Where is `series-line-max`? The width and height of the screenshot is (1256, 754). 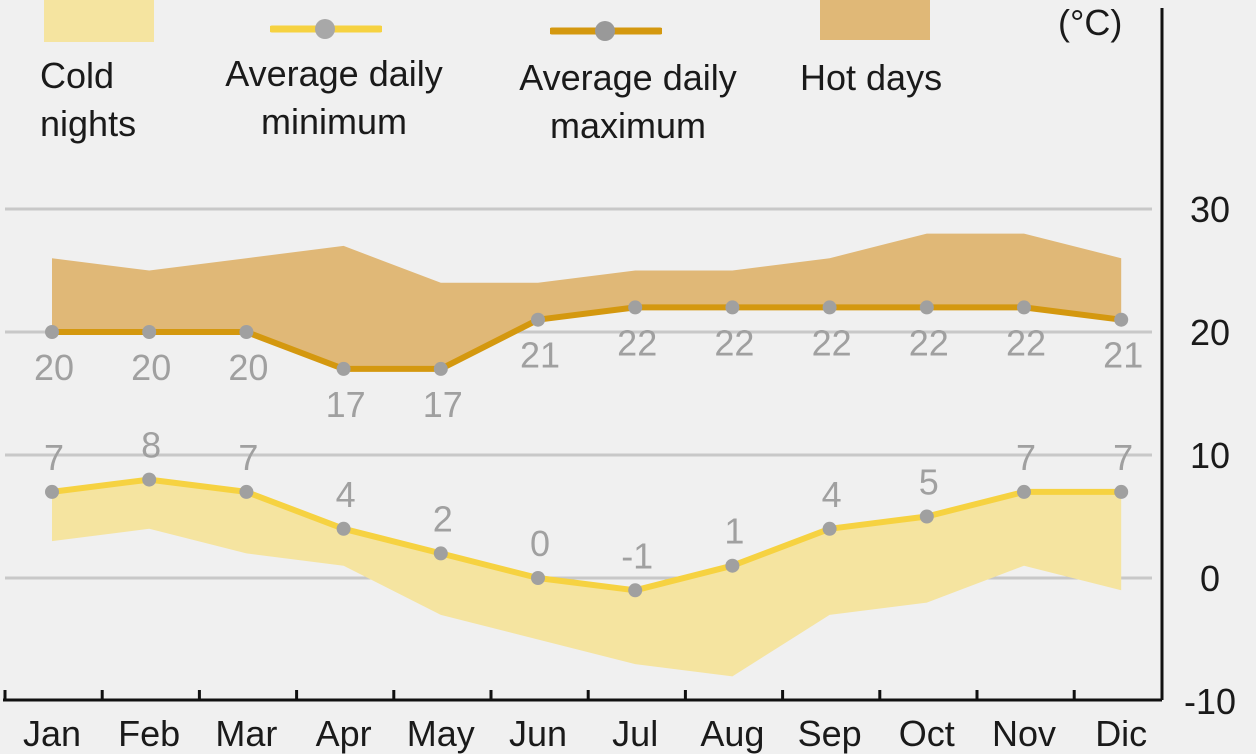
series-line-max is located at coordinates (587, 338).